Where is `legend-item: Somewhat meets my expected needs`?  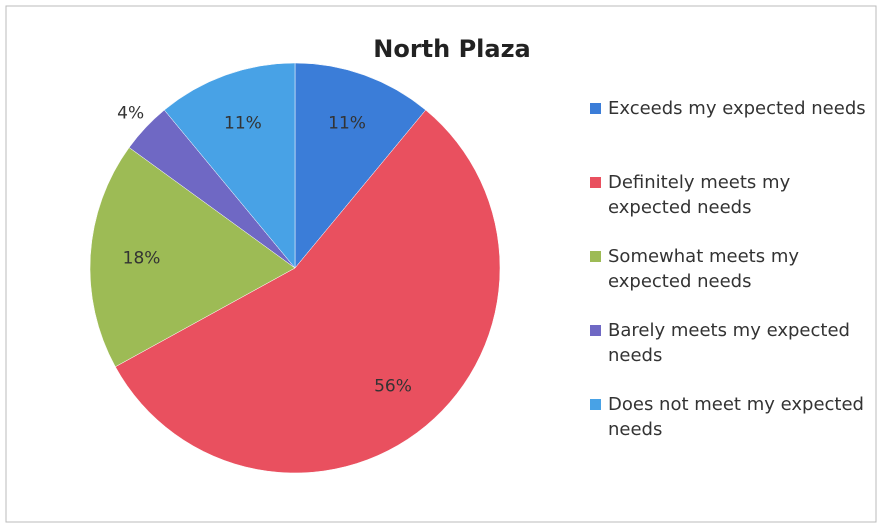 legend-item: Somewhat meets my expected needs is located at coordinates (734, 269).